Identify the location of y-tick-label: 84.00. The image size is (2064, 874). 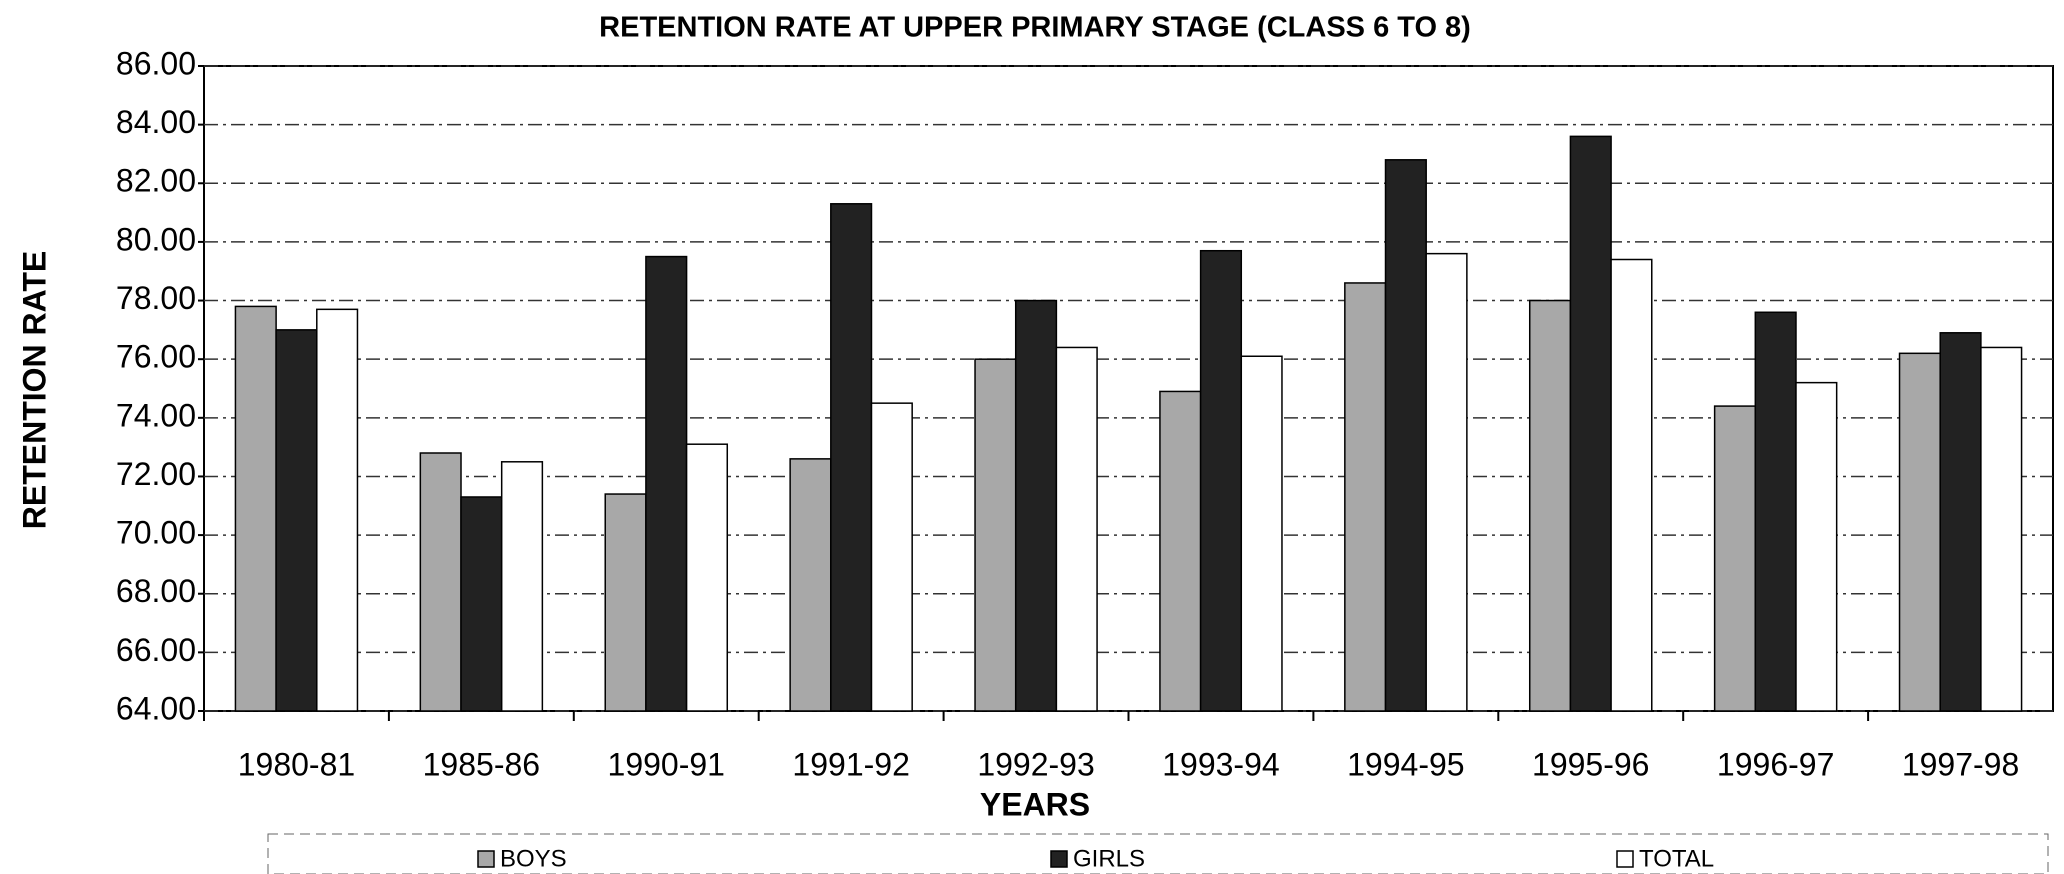
(156, 122).